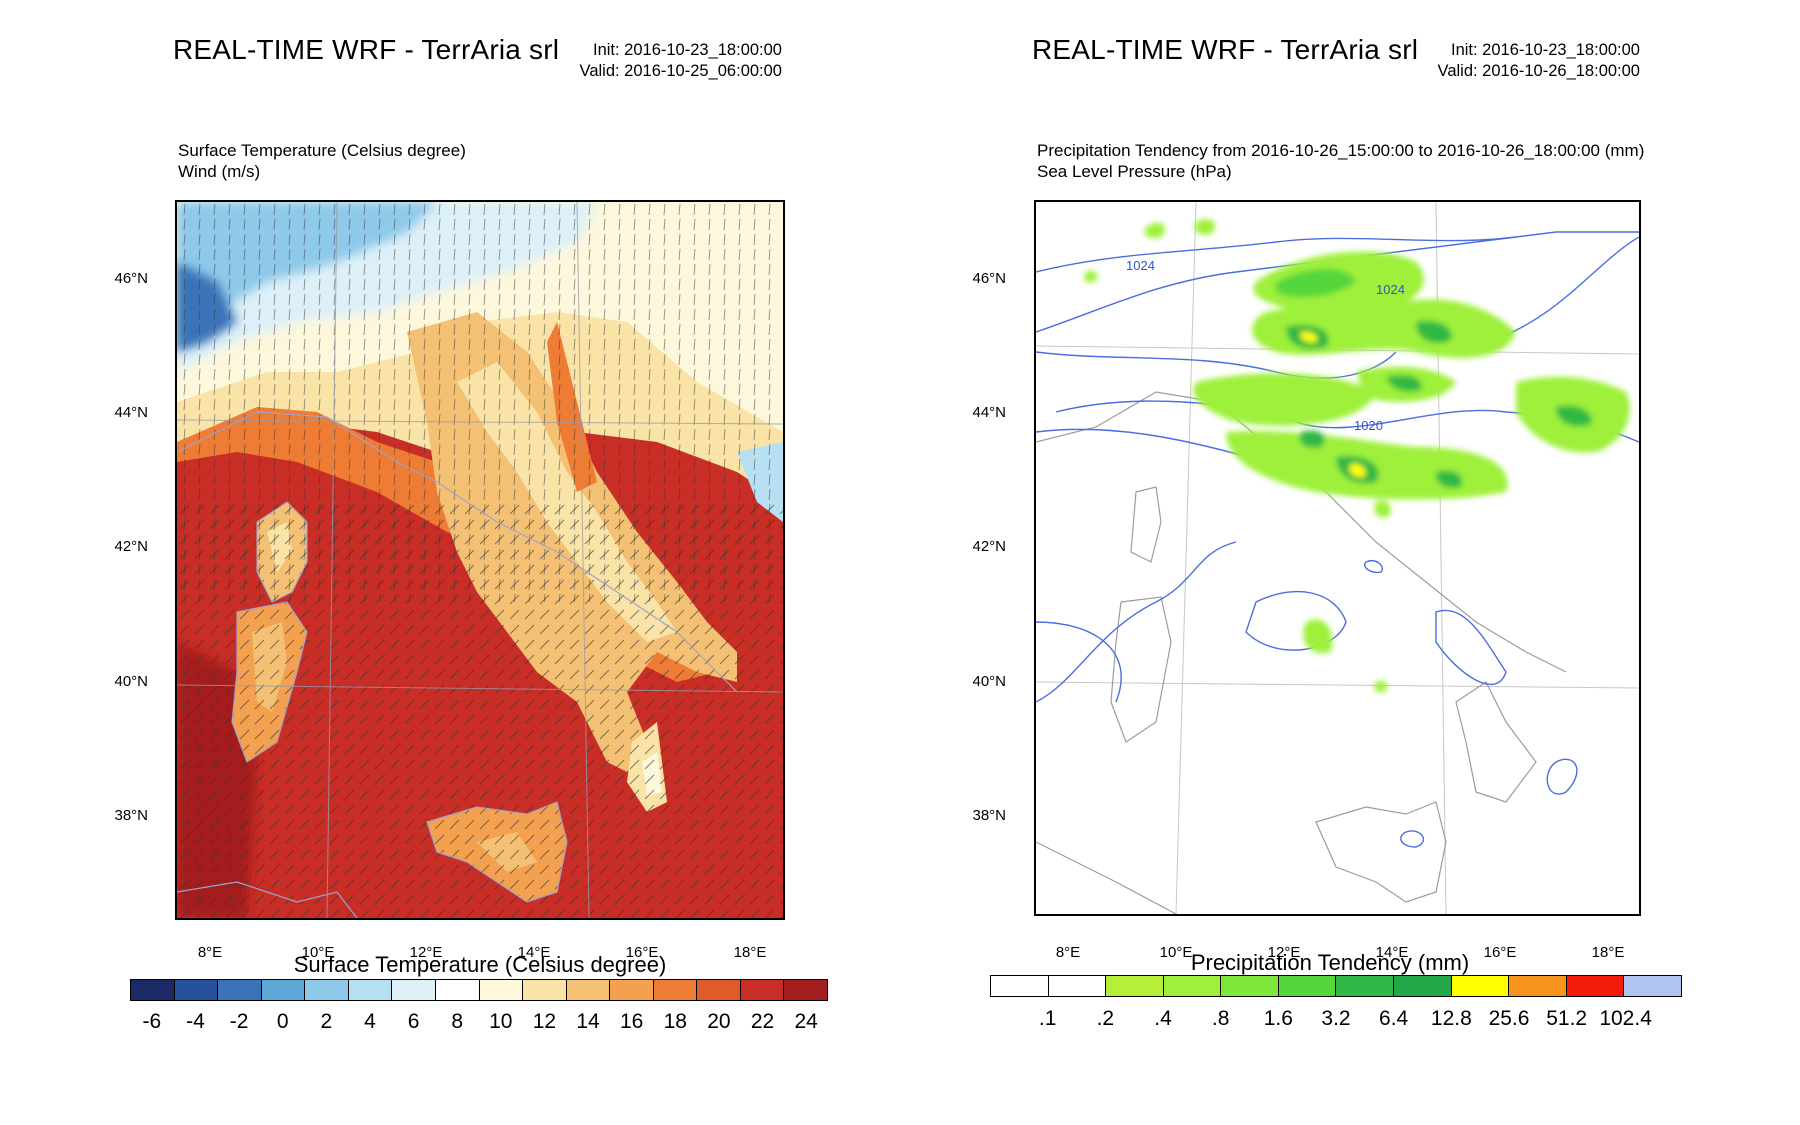 This screenshot has height=1125, width=1800. What do you see at coordinates (152, 1021) in the screenshot?
I see `colorbar-tick-label: -6` at bounding box center [152, 1021].